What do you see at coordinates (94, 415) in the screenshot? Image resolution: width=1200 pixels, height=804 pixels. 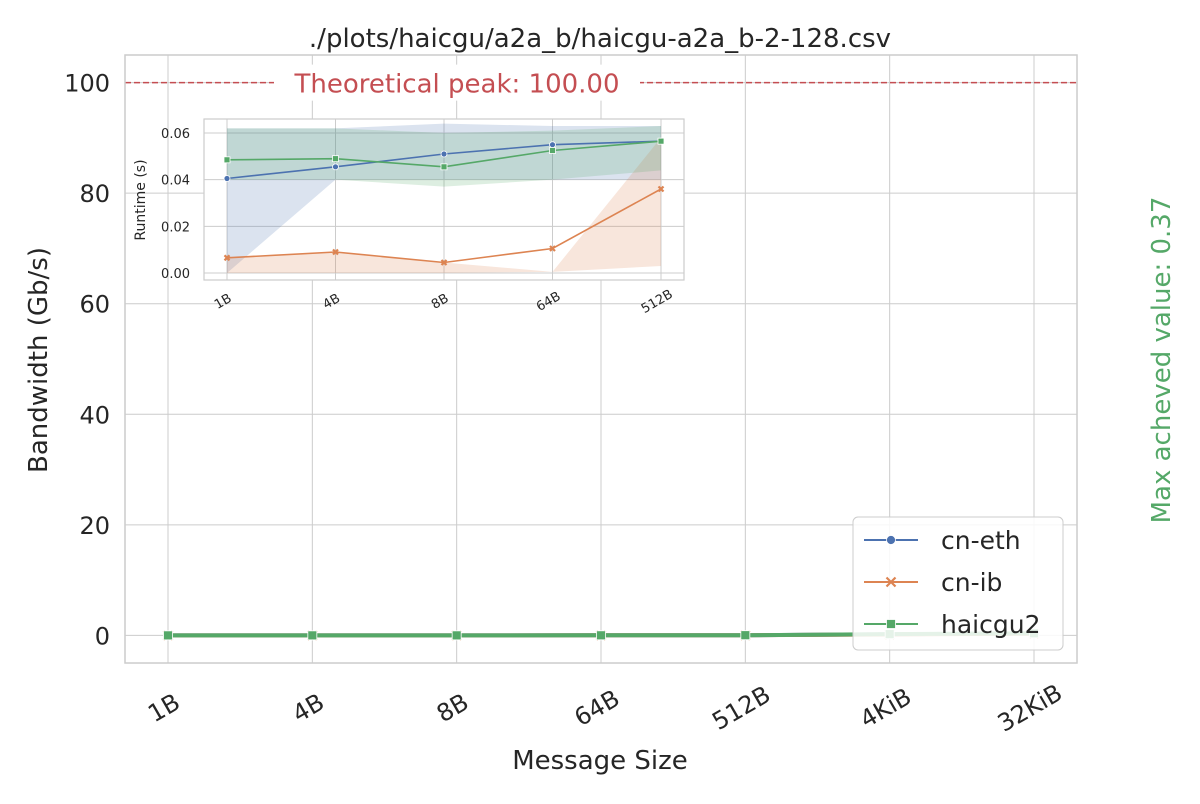 I see `y-tick-label: 40` at bounding box center [94, 415].